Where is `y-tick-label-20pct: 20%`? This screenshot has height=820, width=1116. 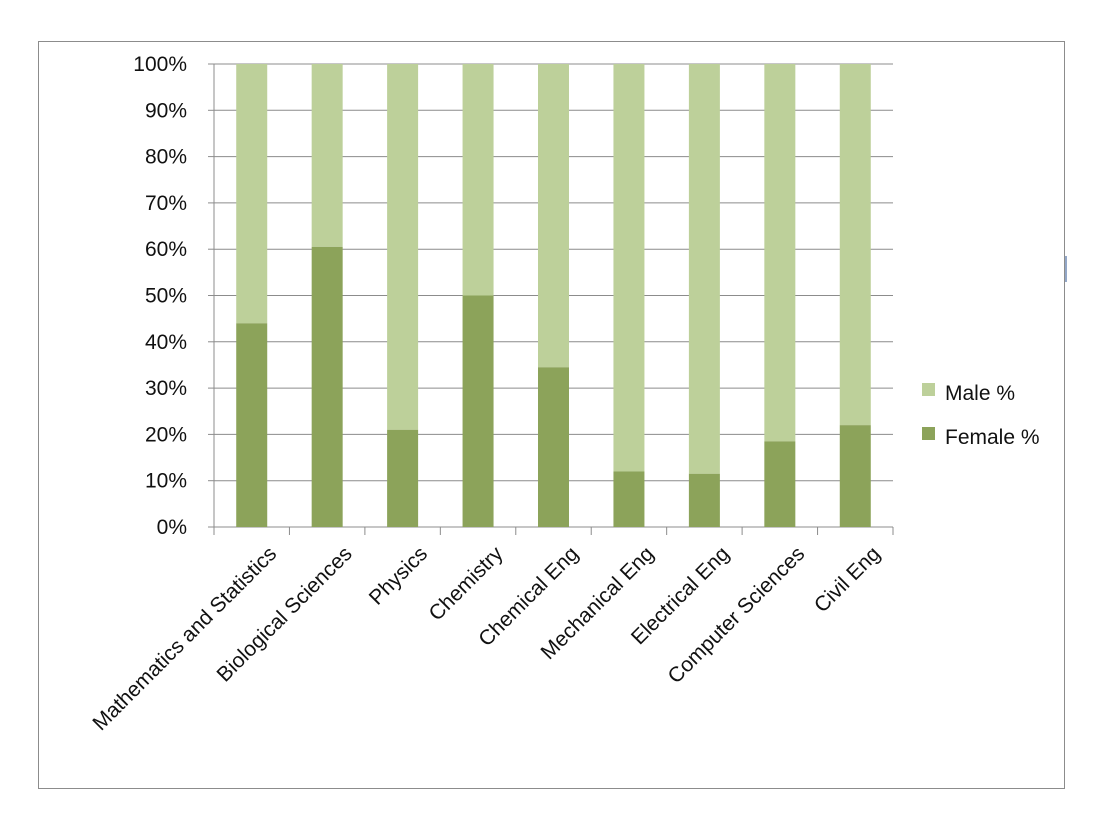 y-tick-label-20pct: 20% is located at coordinates (166, 434).